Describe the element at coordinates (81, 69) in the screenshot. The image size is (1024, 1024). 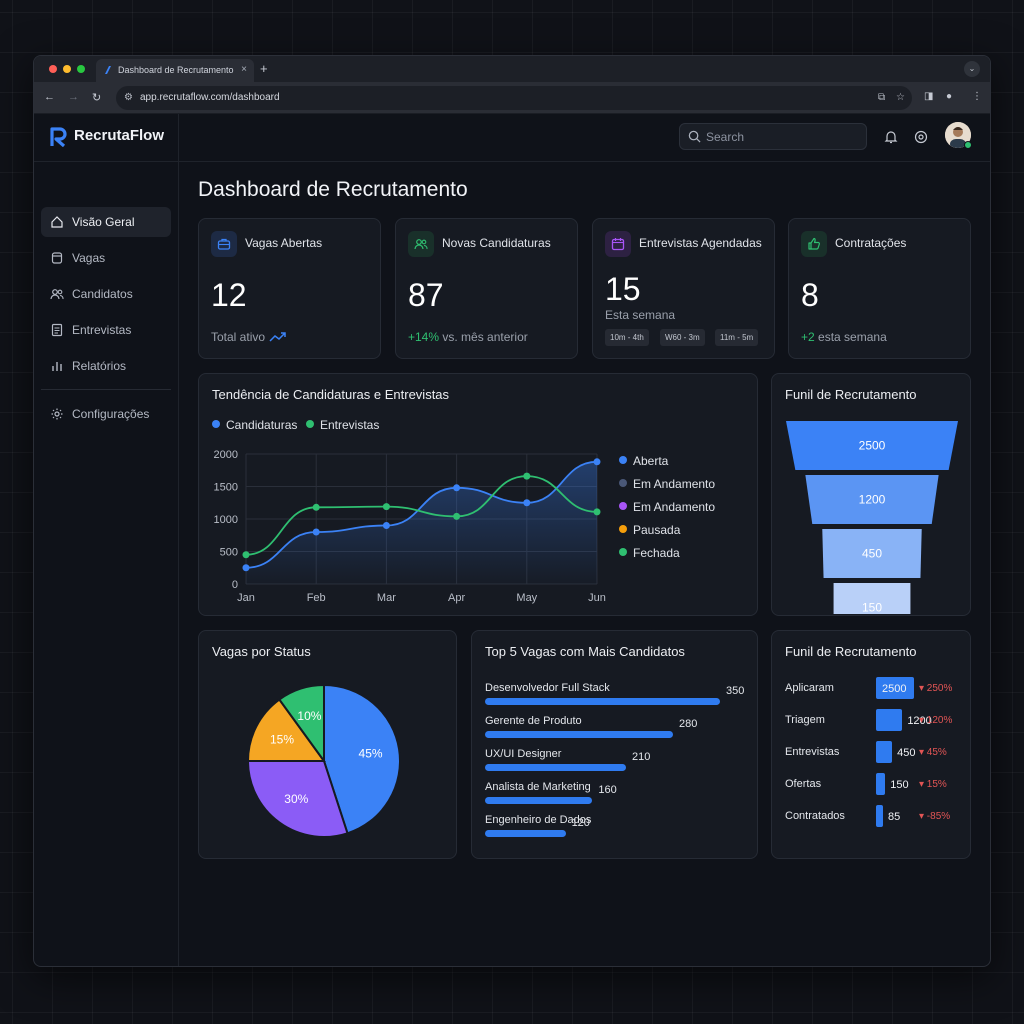
I see `maximize-window-button` at that location.